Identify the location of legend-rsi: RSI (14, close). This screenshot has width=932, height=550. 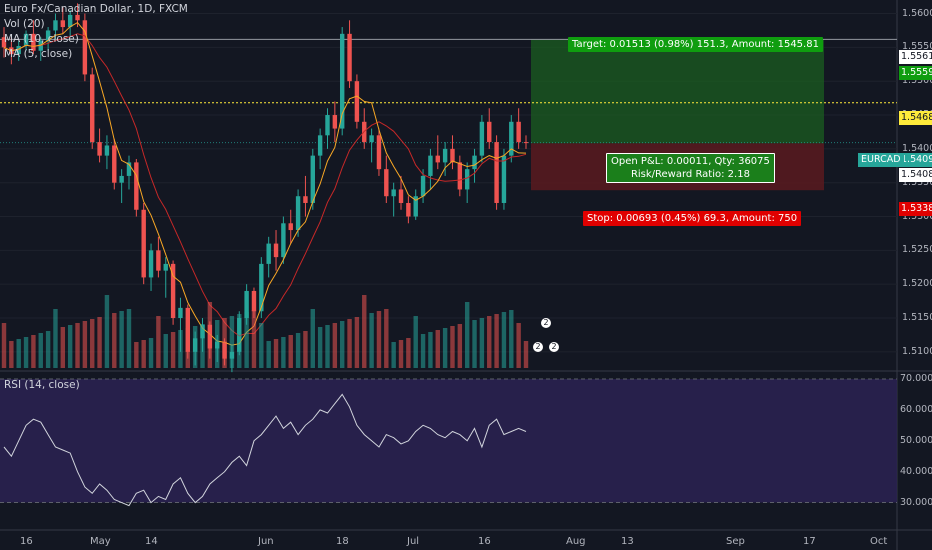
(42, 385).